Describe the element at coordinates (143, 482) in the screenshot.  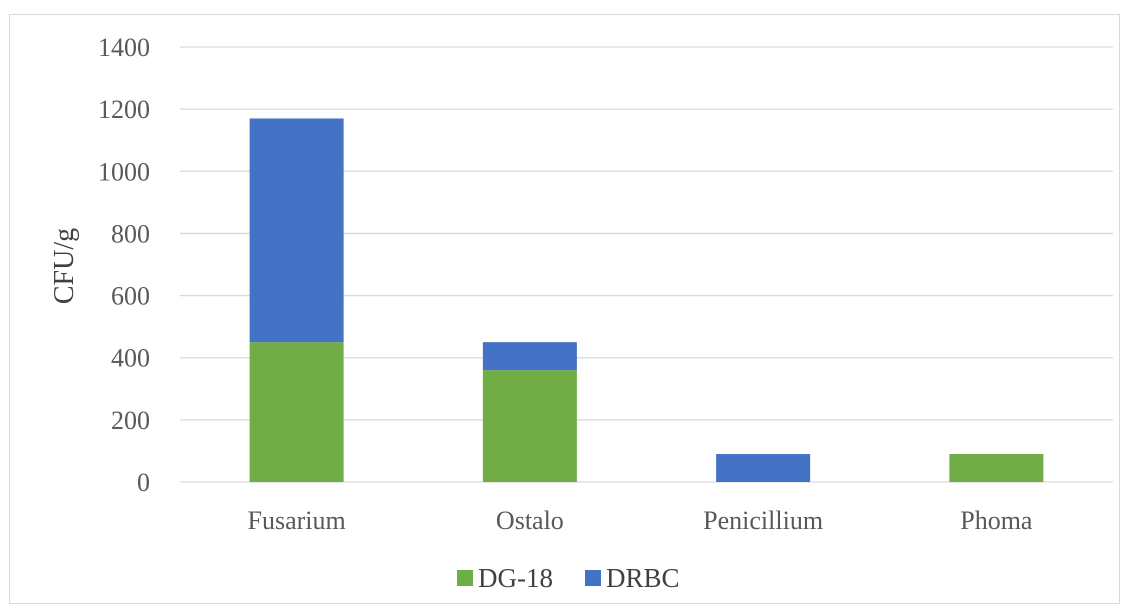
I see `y-tick-label: 0` at that location.